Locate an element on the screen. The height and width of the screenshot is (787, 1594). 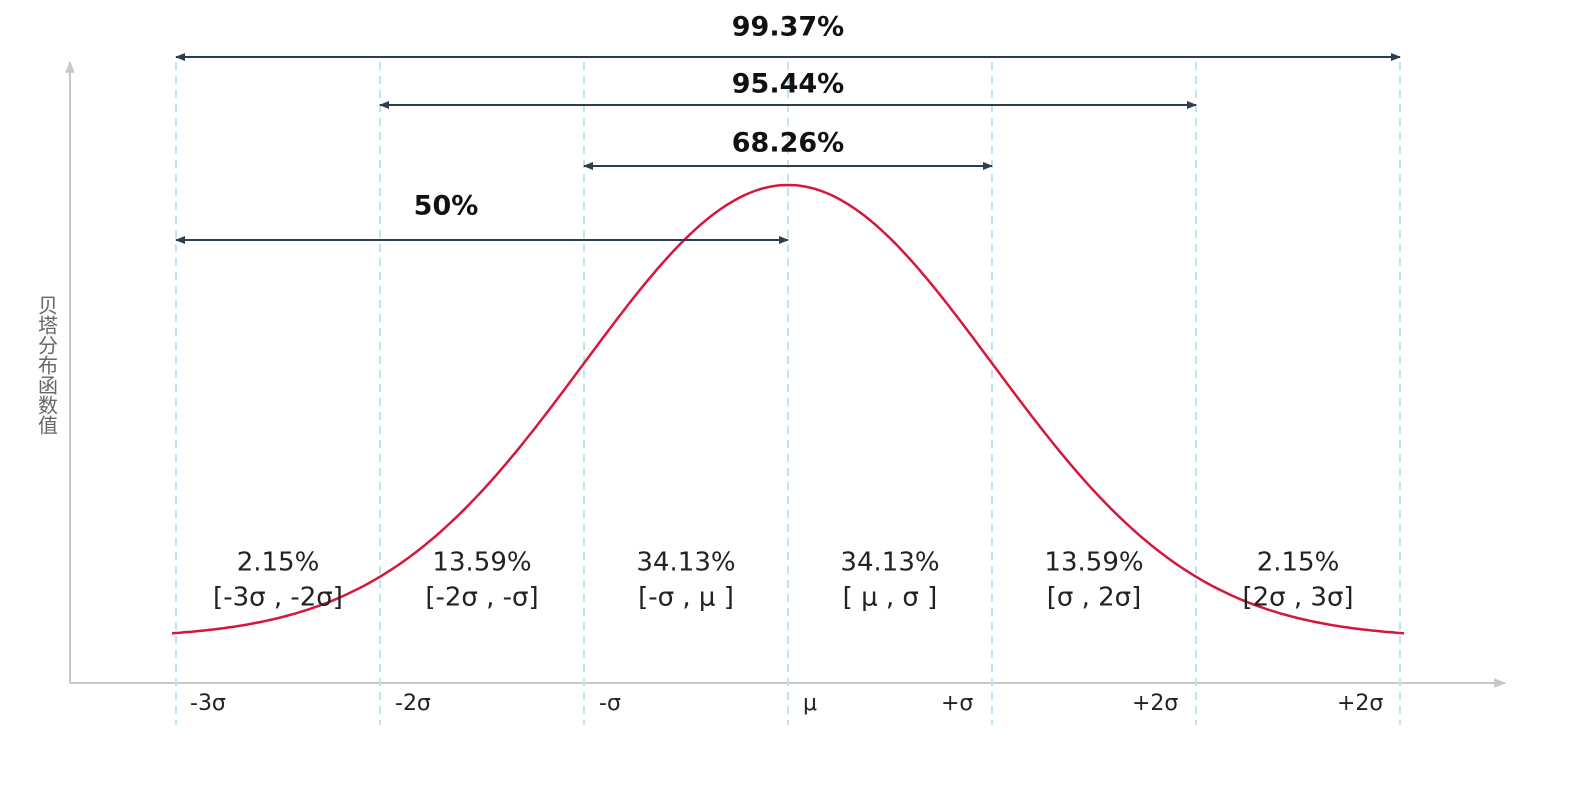
span-label: 50% is located at coordinates (446, 206).